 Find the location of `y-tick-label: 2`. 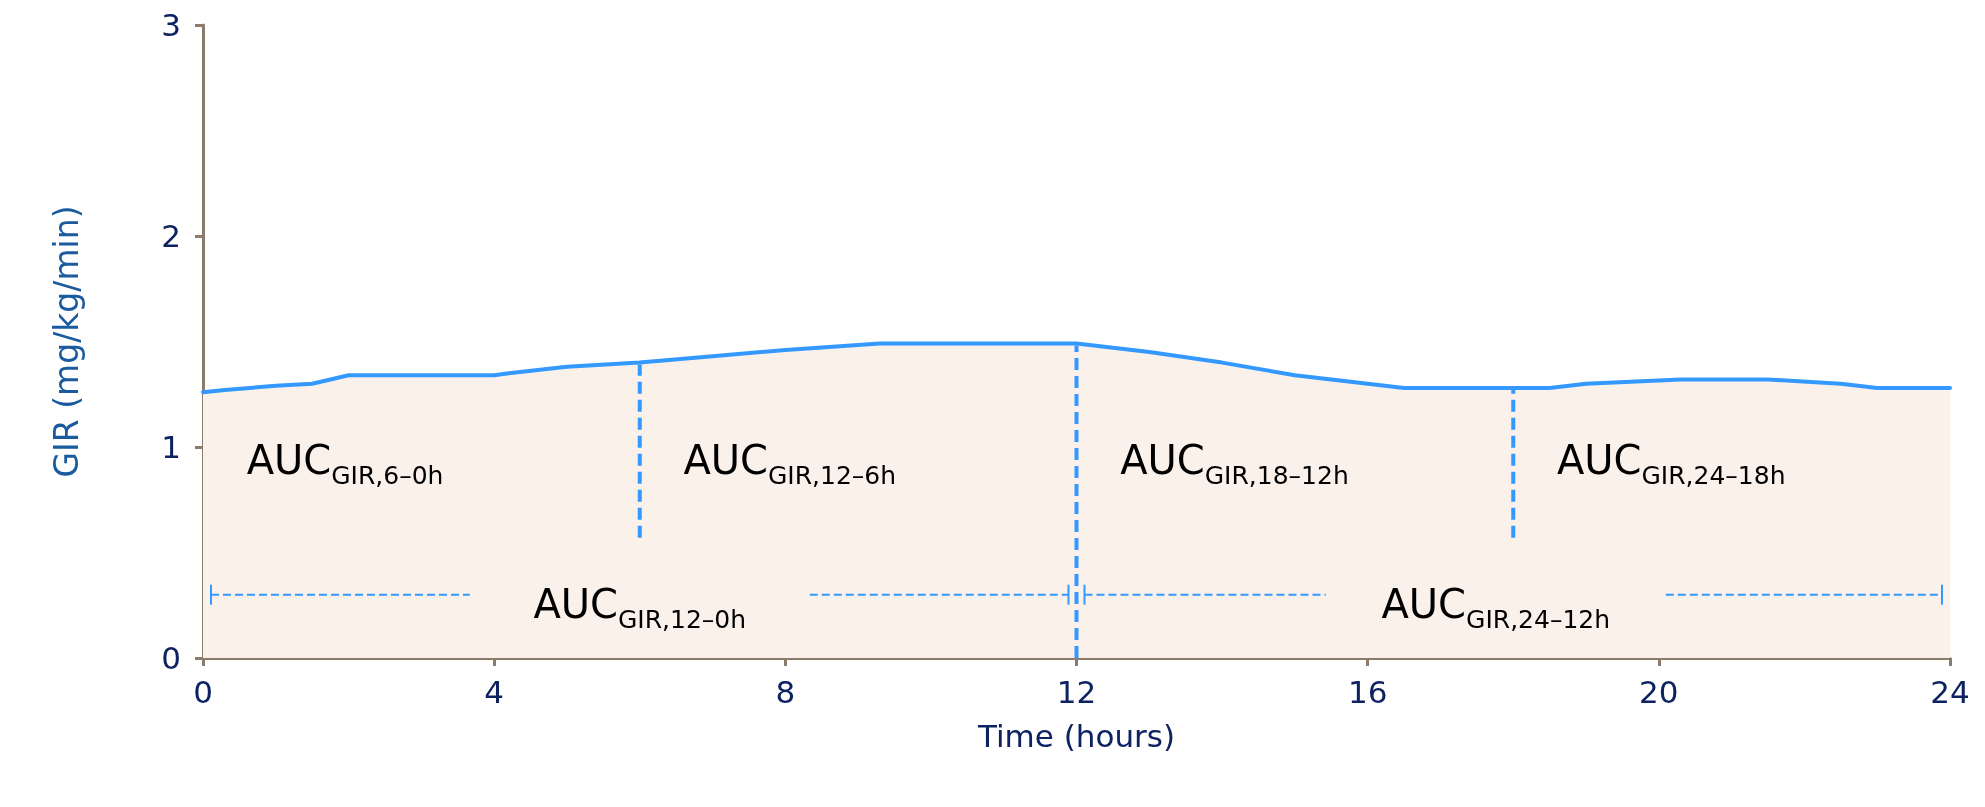

y-tick-label: 2 is located at coordinates (171, 236).